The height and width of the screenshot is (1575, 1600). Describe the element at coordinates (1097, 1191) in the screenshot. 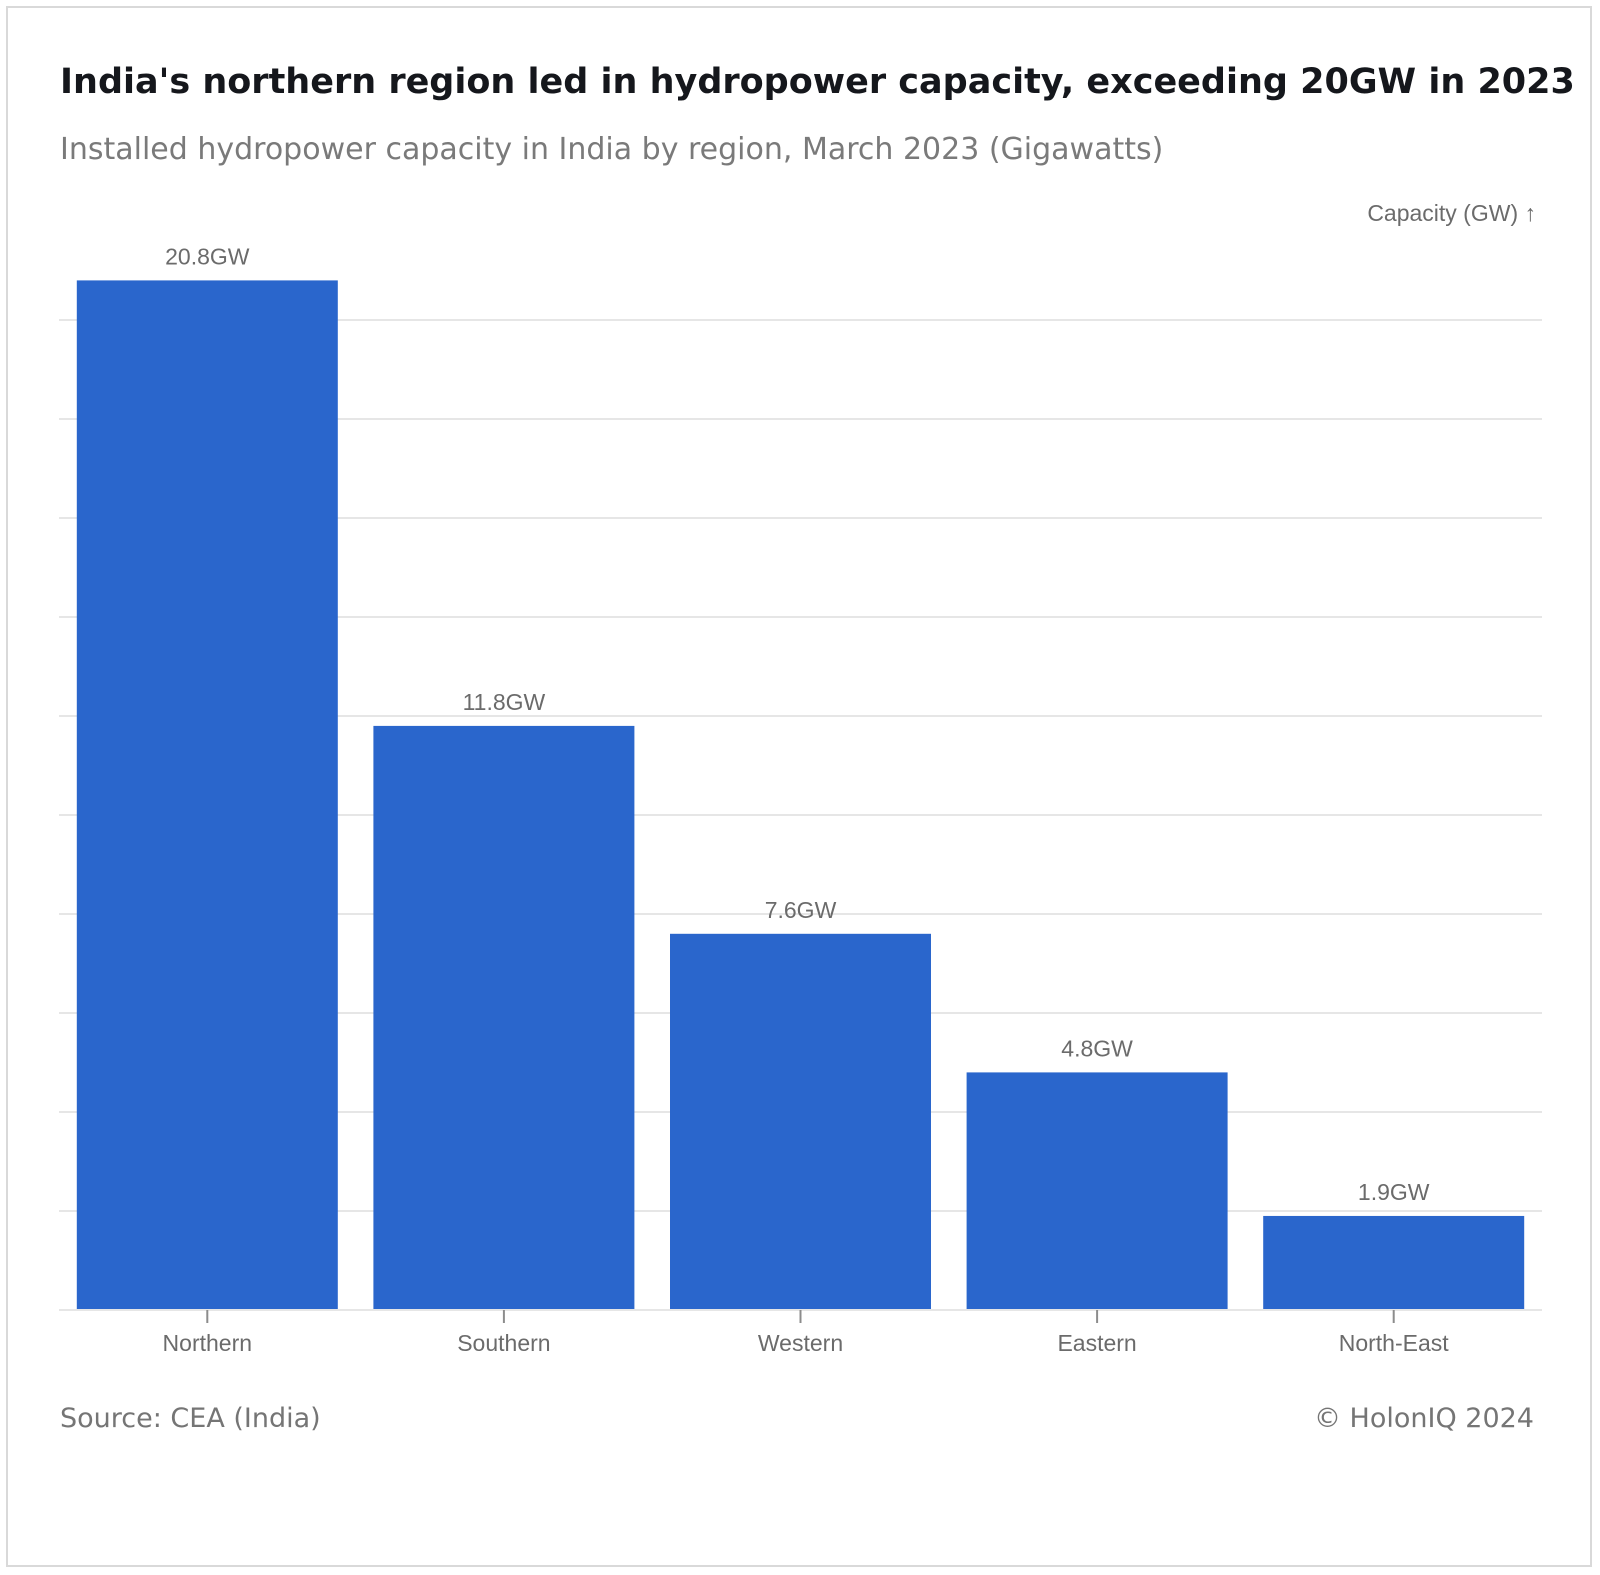

I see `bar-eastern` at that location.